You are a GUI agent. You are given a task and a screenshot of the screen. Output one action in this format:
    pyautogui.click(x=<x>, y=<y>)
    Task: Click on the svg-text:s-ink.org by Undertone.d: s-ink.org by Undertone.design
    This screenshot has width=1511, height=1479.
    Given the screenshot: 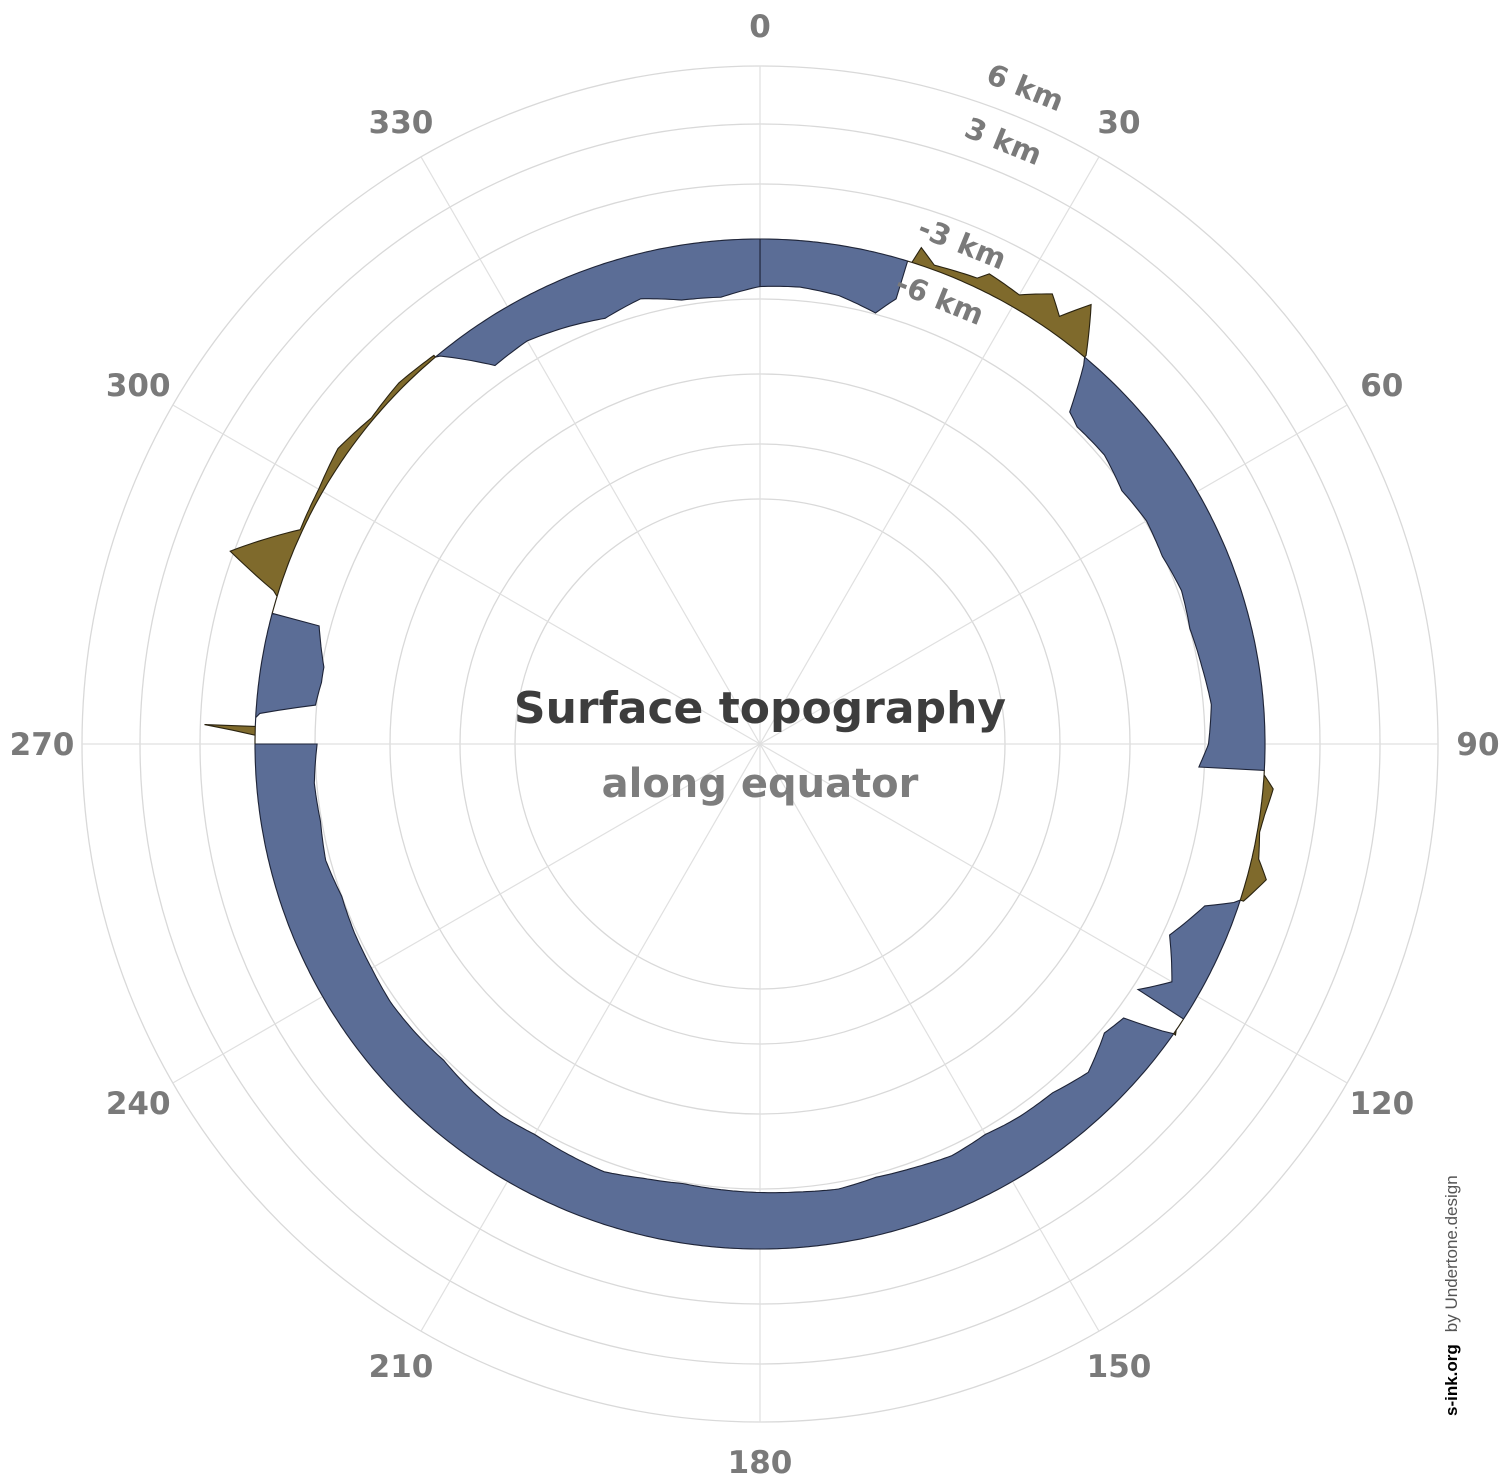 What is the action you would take?
    pyautogui.click(x=1451, y=1295)
    